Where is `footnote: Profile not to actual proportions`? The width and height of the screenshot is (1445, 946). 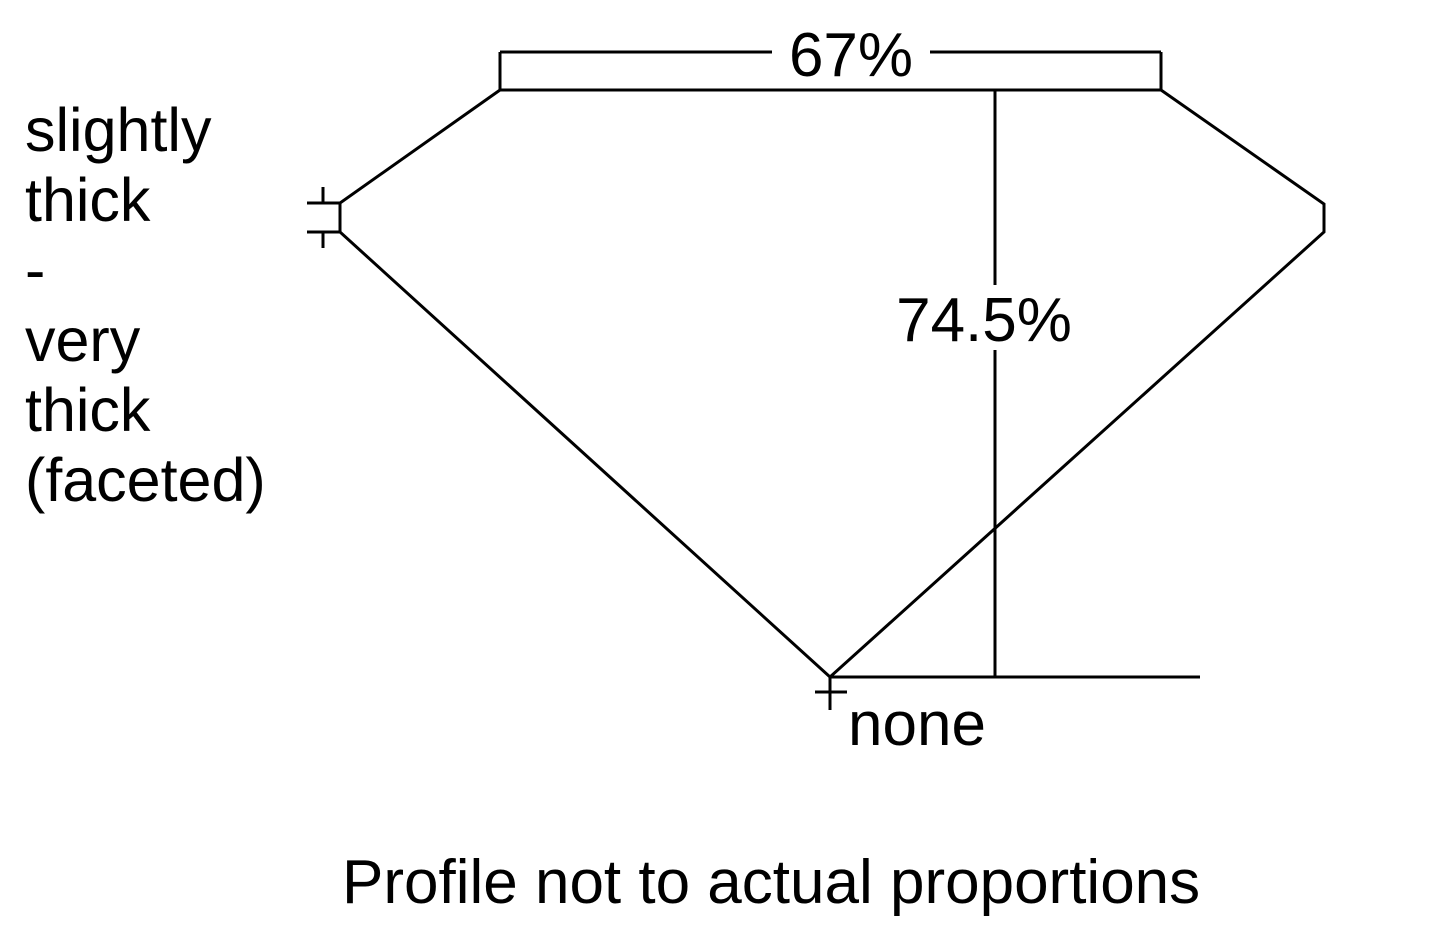
footnote: Profile not to actual proportions is located at coordinates (771, 882).